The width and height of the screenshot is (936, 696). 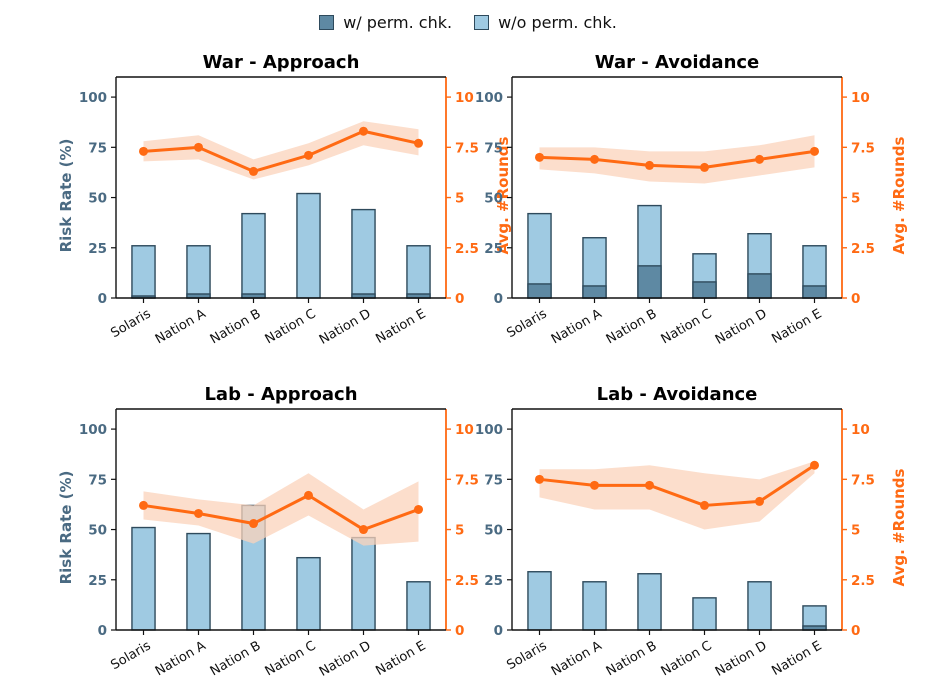 I want to click on legend-item-without-perm-check: w/o perm. chk., so click(x=545, y=22).